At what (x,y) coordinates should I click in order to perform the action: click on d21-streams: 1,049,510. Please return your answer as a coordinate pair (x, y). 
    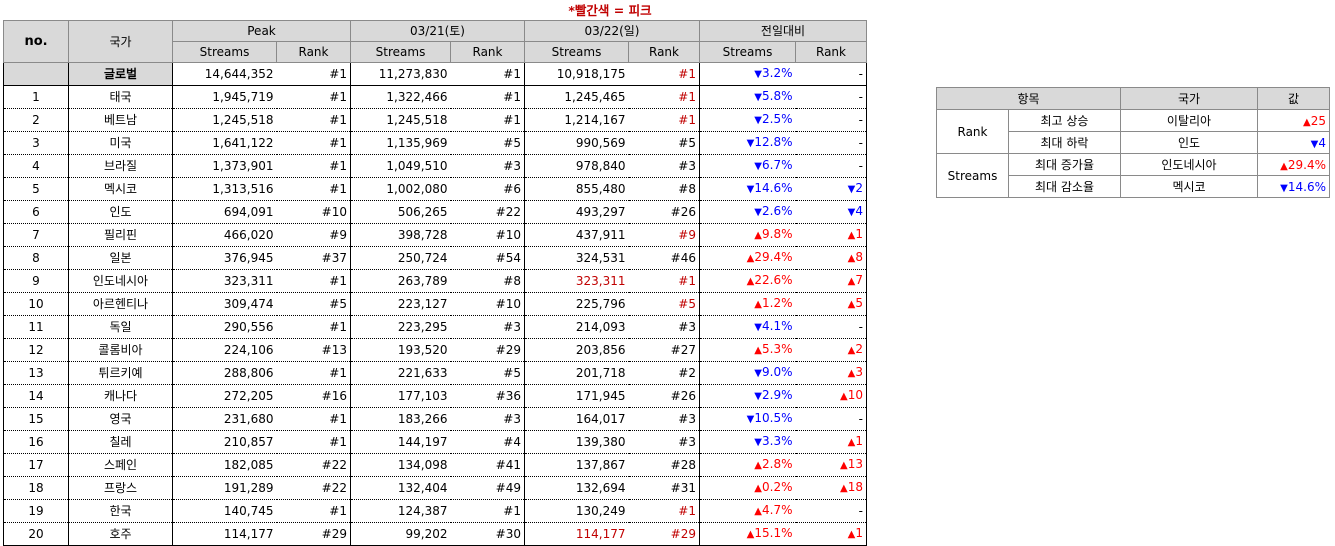
    Looking at the image, I should click on (400, 166).